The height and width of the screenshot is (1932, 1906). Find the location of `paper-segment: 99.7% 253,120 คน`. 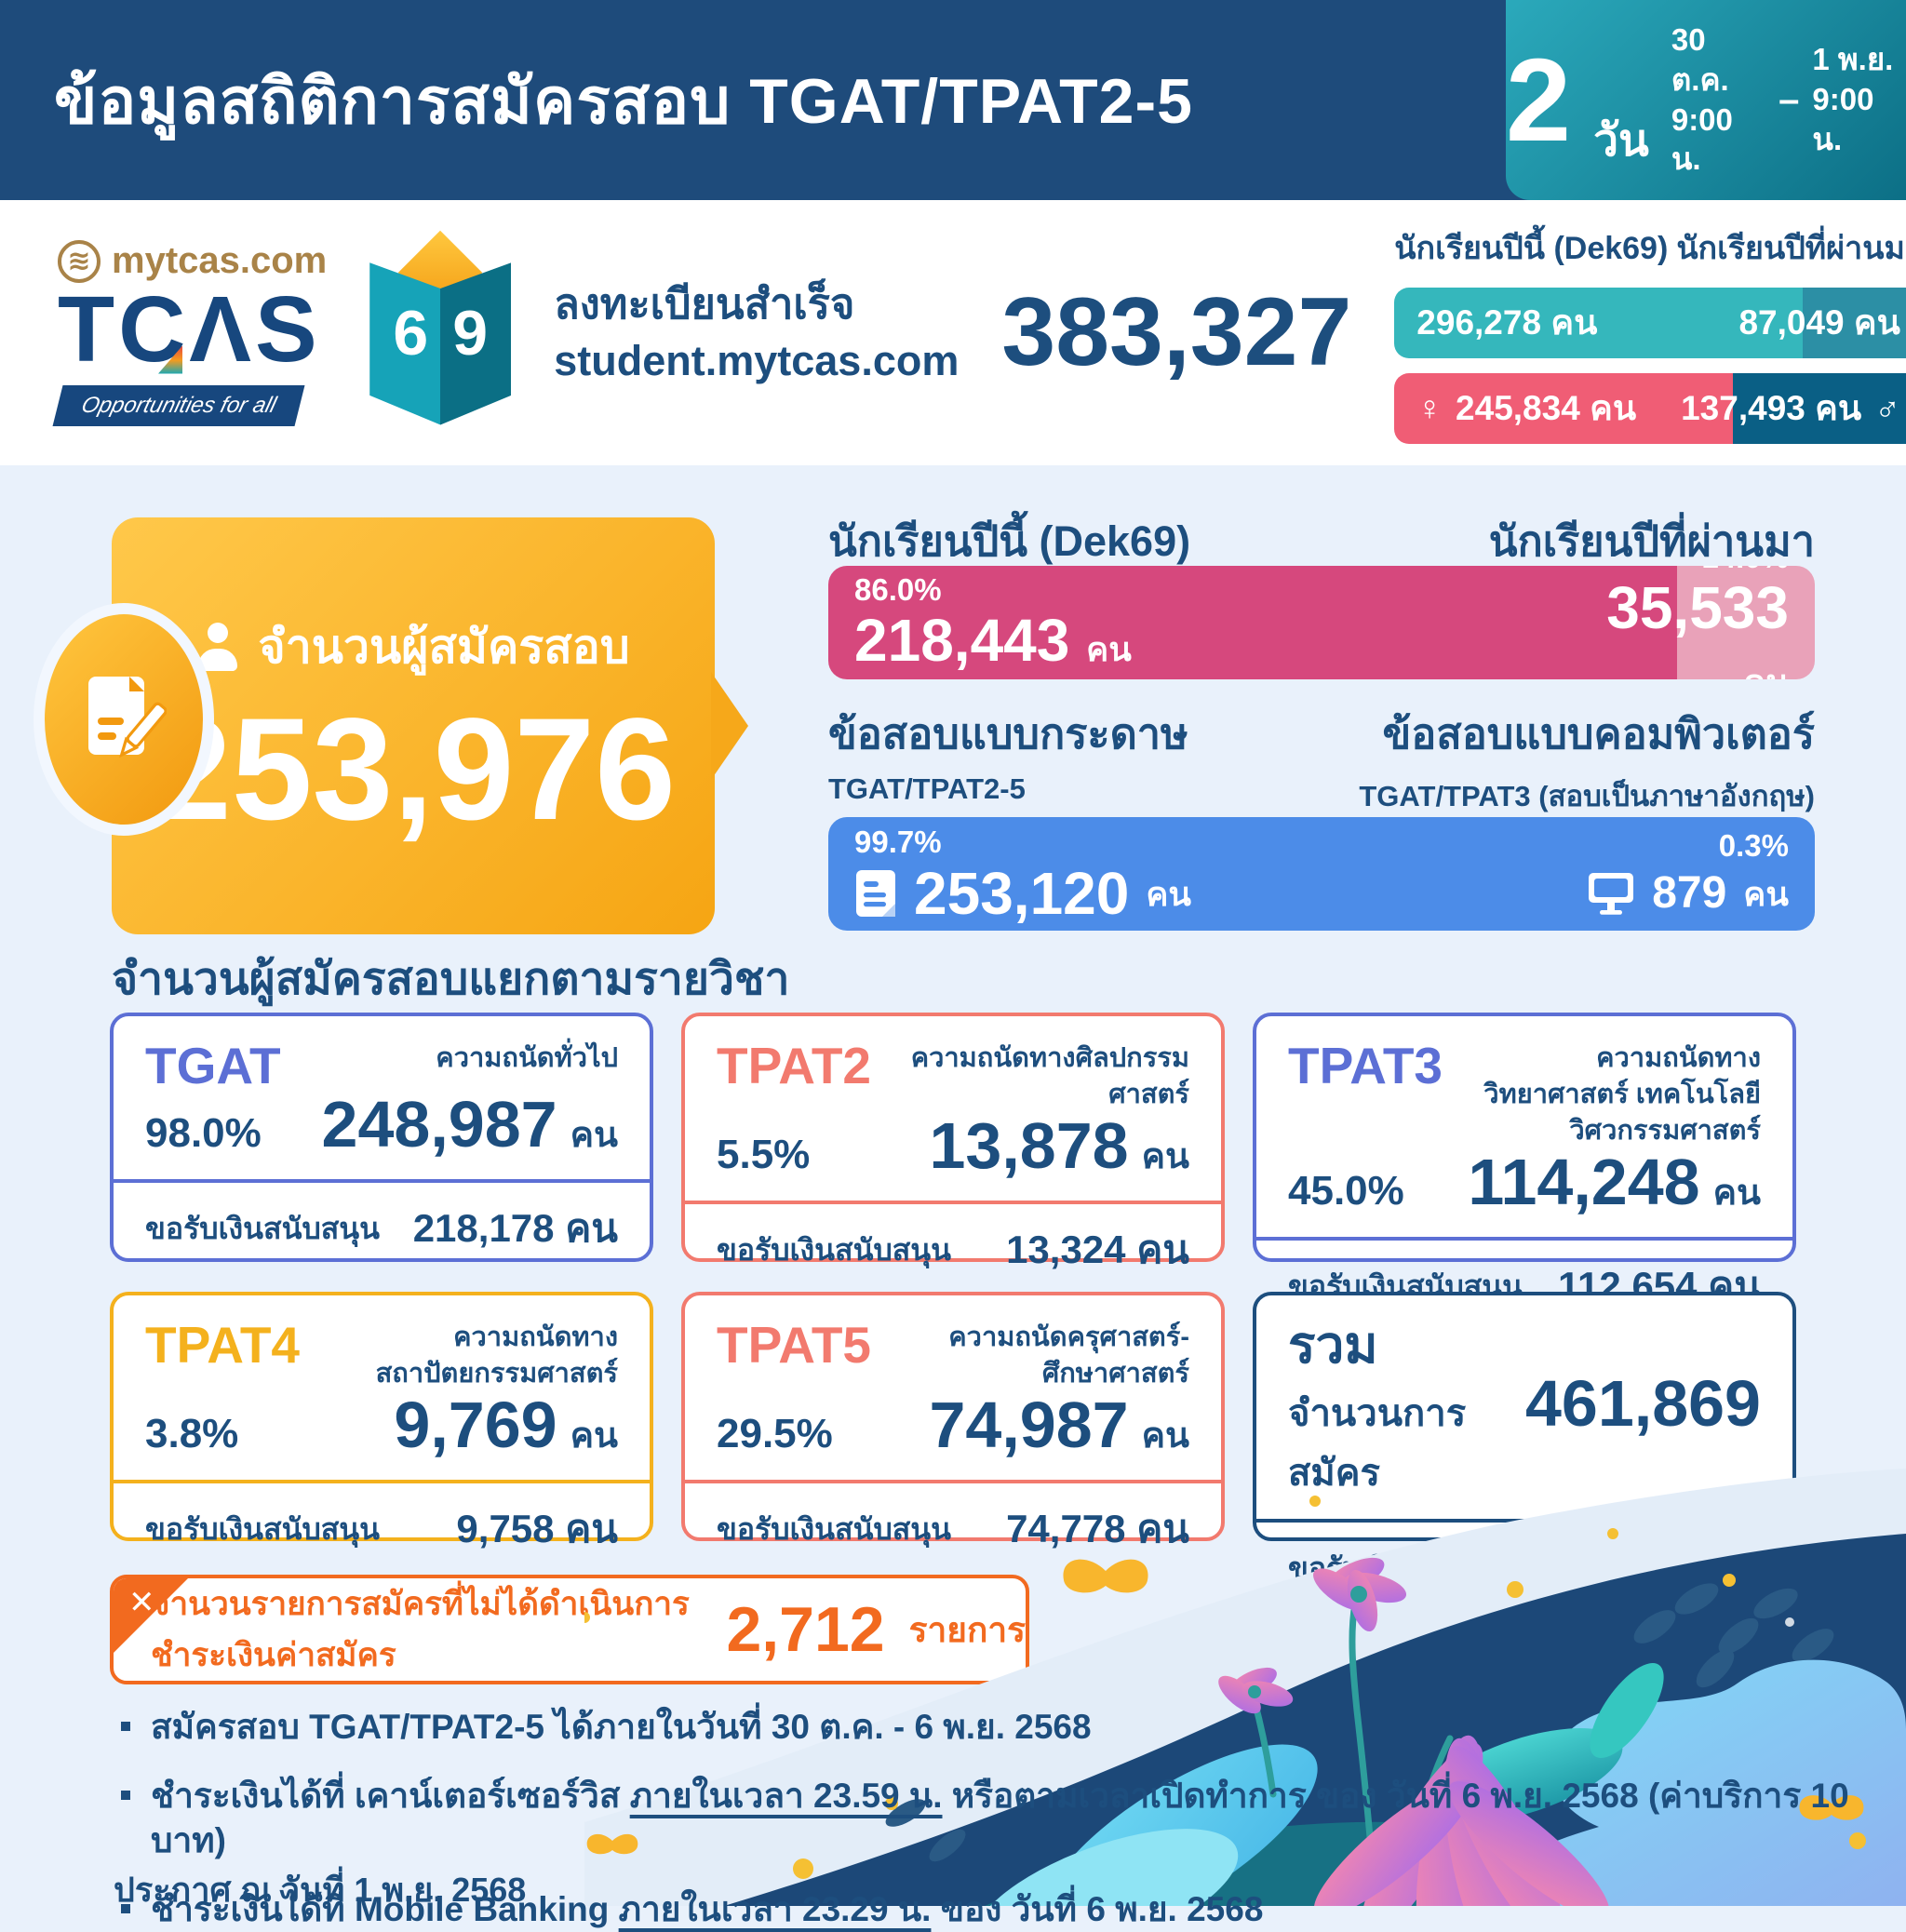

paper-segment: 99.7% 253,120 คน is located at coordinates (1023, 876).